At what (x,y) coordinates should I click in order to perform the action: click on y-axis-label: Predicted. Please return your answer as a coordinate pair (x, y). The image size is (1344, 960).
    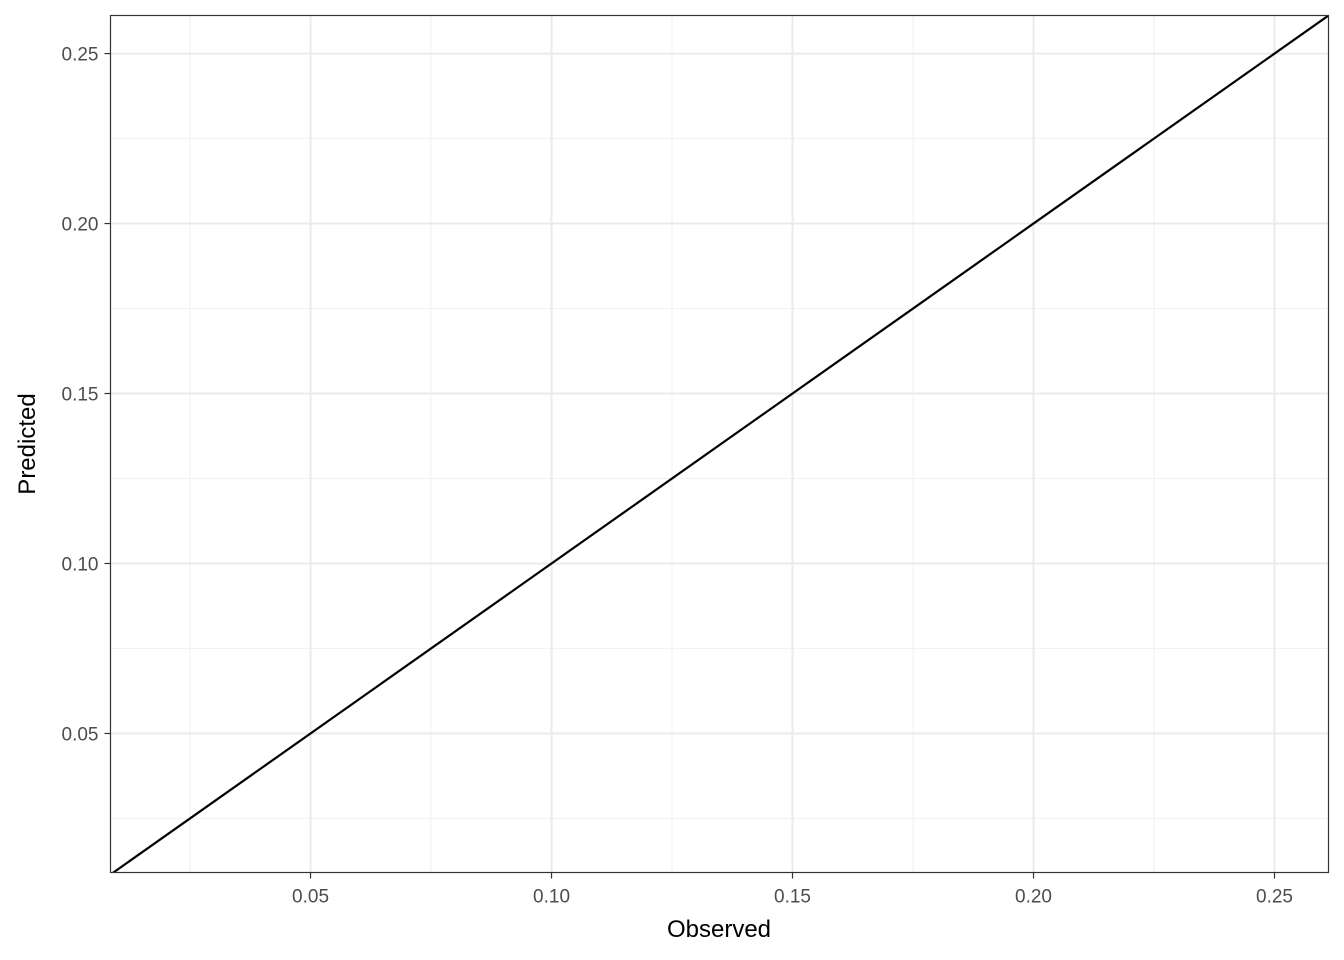
    Looking at the image, I should click on (27, 443).